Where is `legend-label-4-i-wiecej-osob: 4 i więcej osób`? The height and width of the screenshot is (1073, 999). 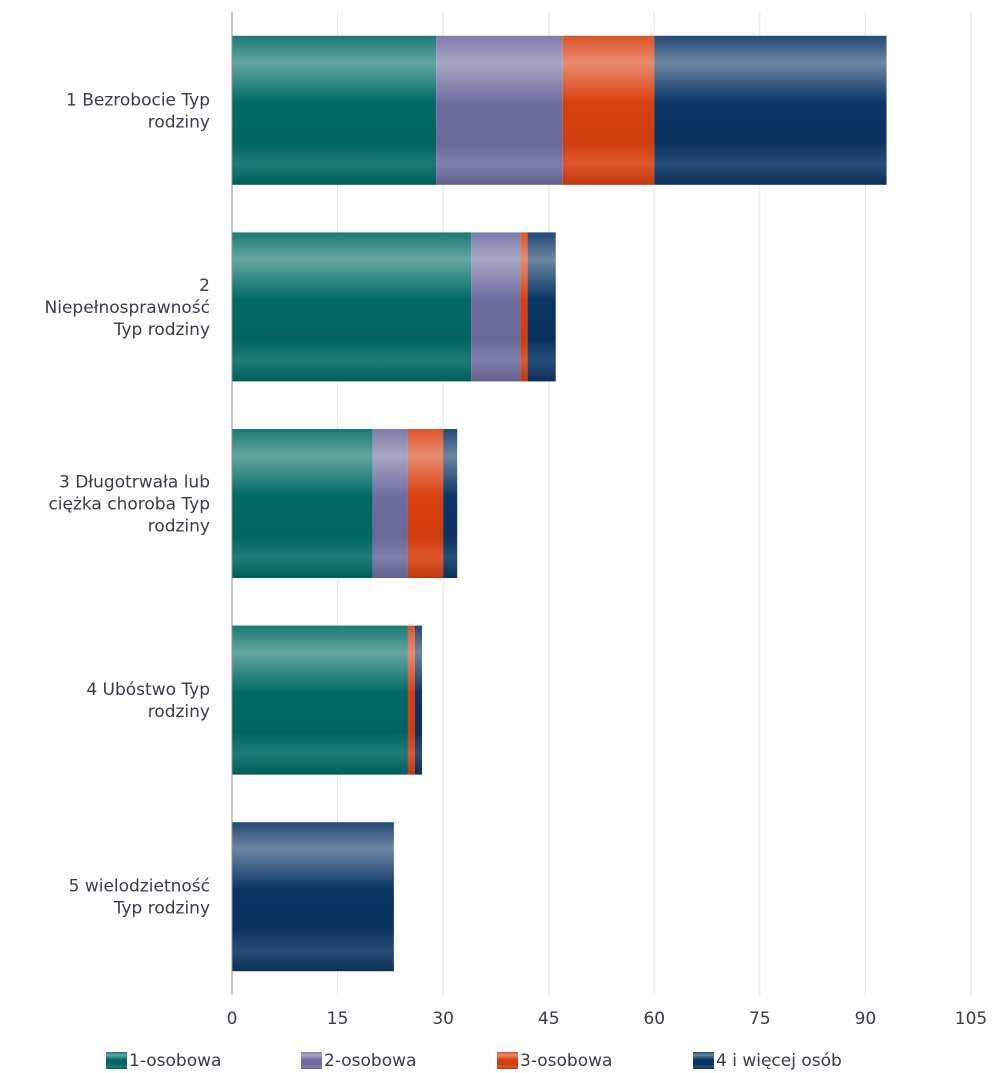 legend-label-4-i-wiecej-osob: 4 i więcej osób is located at coordinates (779, 1061).